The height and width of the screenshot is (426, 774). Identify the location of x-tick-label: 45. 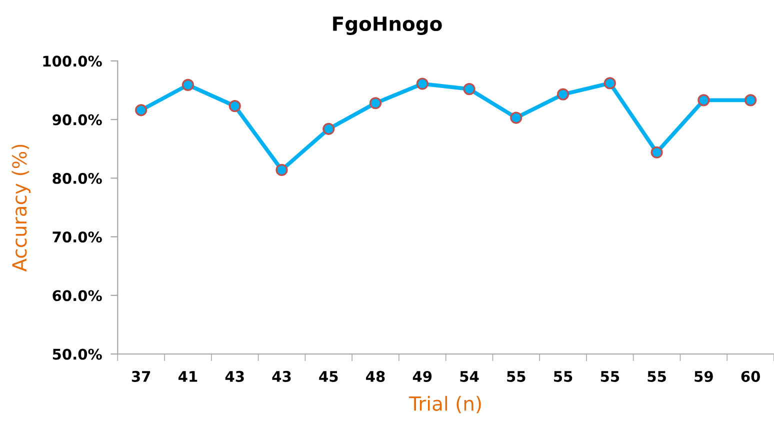
(328, 376).